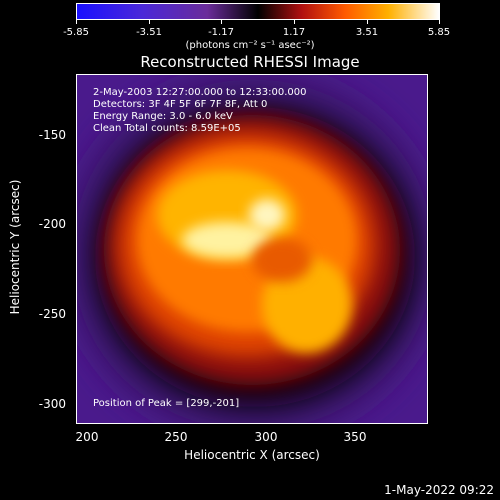 This screenshot has width=500, height=500. What do you see at coordinates (76, 32) in the screenshot?
I see `colorbar-tick-label: -5.85` at bounding box center [76, 32].